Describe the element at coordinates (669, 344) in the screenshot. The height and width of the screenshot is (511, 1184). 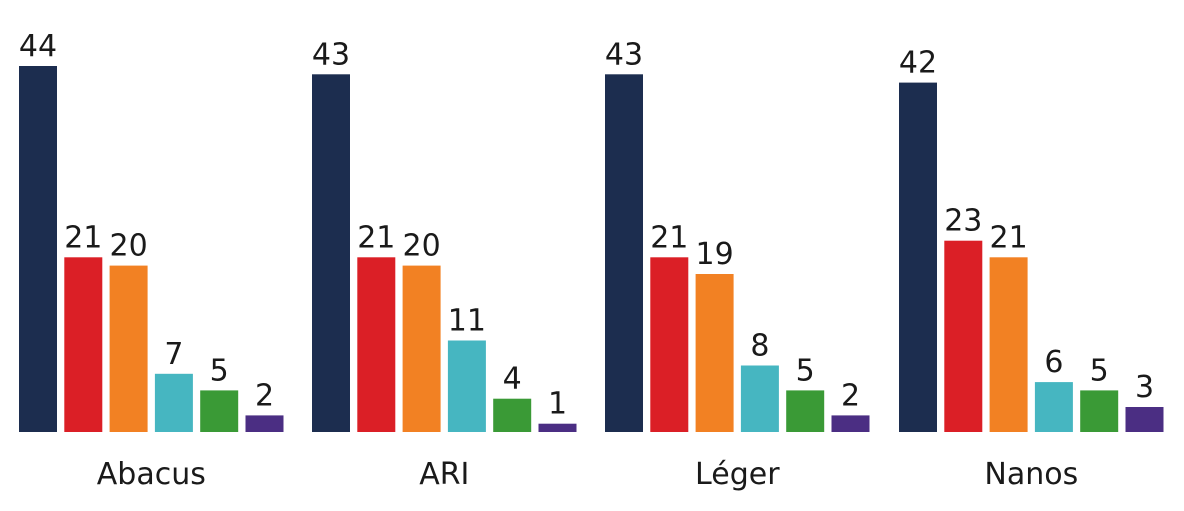
I see `bar-léger-2` at that location.